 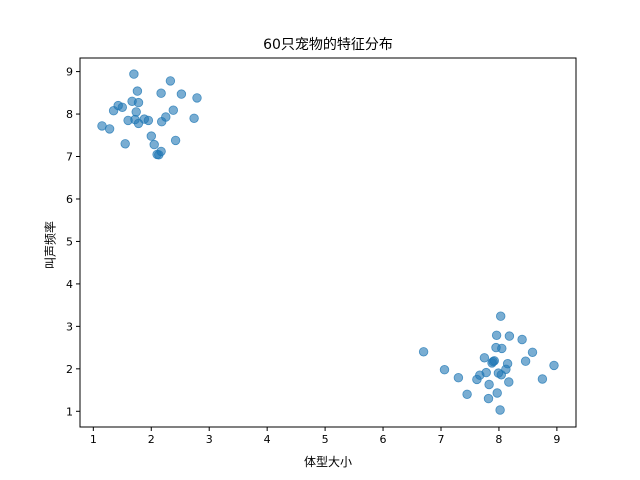 What do you see at coordinates (267, 439) in the screenshot?
I see `x-tick-label: 4` at bounding box center [267, 439].